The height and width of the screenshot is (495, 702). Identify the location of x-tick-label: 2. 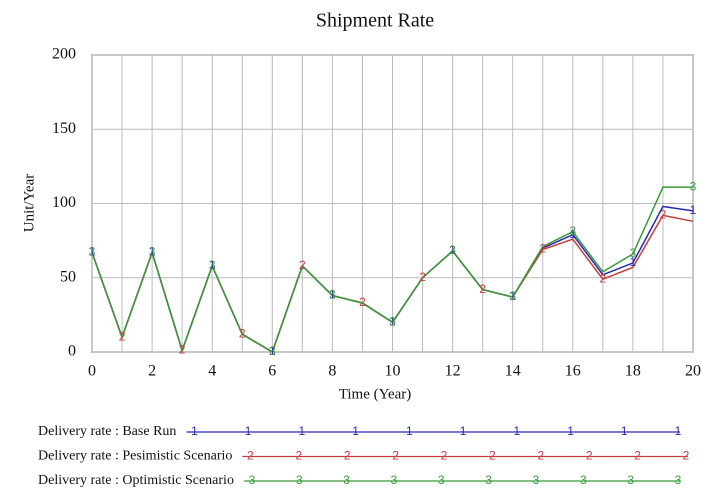
(152, 371).